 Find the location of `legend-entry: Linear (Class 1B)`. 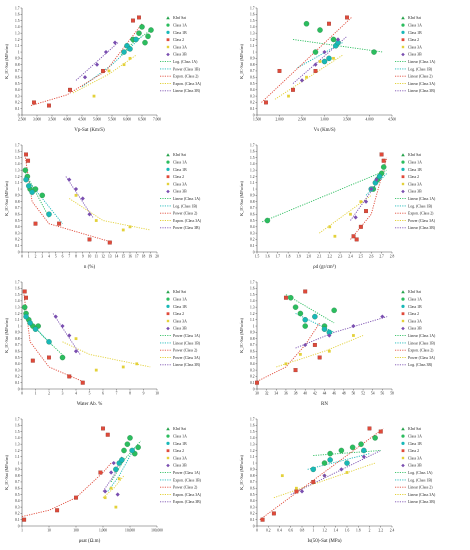

legend-entry: Linear (Class 1B) is located at coordinates (180, 343).